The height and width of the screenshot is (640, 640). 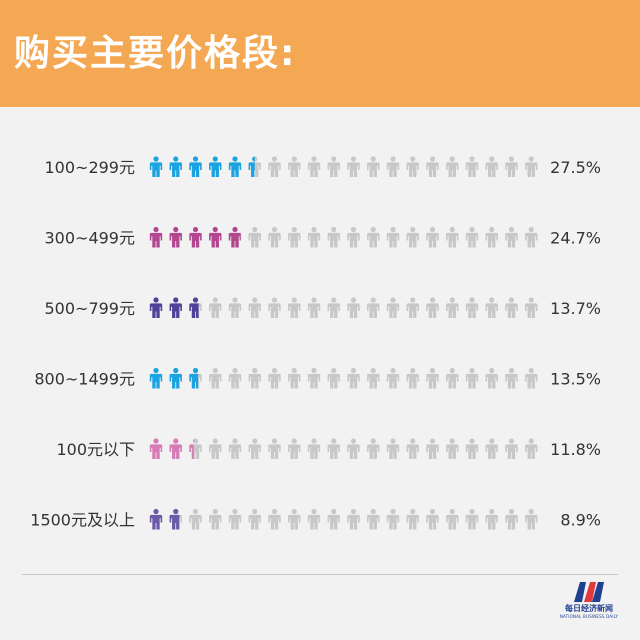 What do you see at coordinates (575, 449) in the screenshot?
I see `value-label: 11.8%` at bounding box center [575, 449].